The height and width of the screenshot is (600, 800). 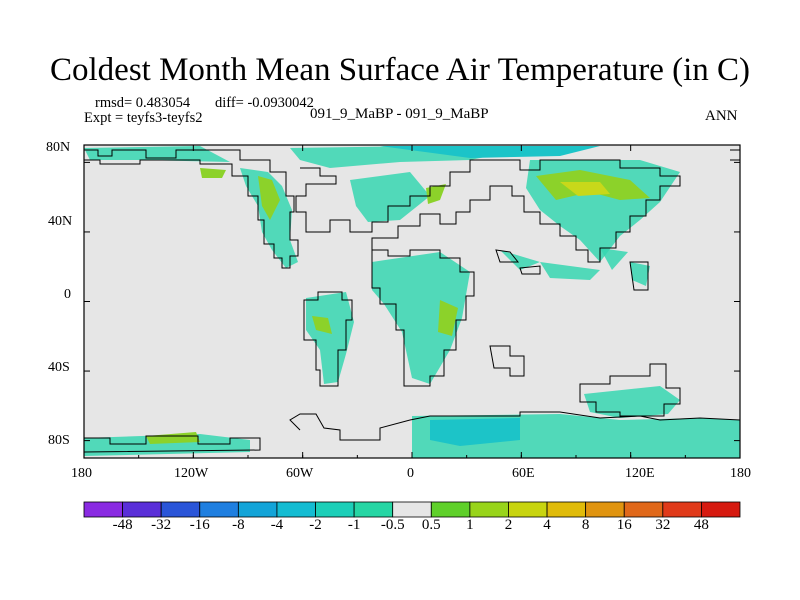 I want to click on y-tick-label: 80N, so click(x=58, y=147).